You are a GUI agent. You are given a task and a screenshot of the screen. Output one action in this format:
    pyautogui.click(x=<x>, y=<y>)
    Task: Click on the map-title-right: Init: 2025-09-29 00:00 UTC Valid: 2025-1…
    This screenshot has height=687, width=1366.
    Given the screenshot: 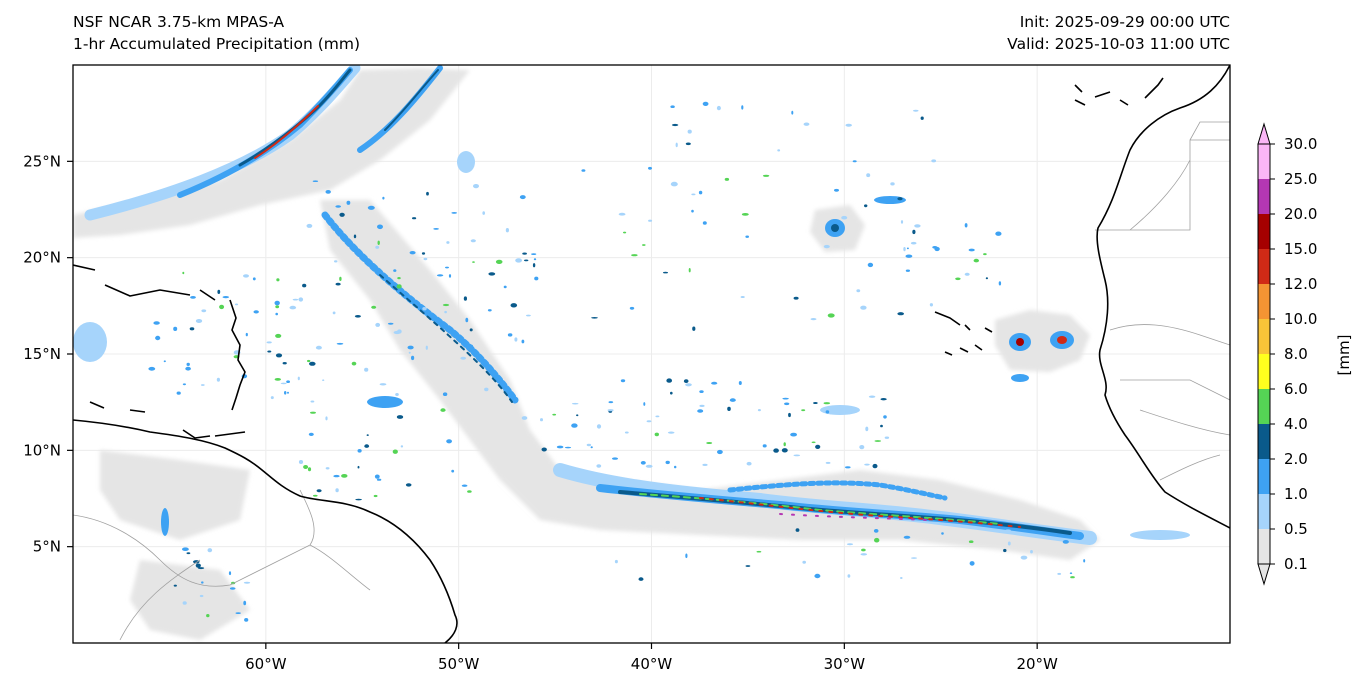 What is the action you would take?
    pyautogui.click(x=1118, y=33)
    